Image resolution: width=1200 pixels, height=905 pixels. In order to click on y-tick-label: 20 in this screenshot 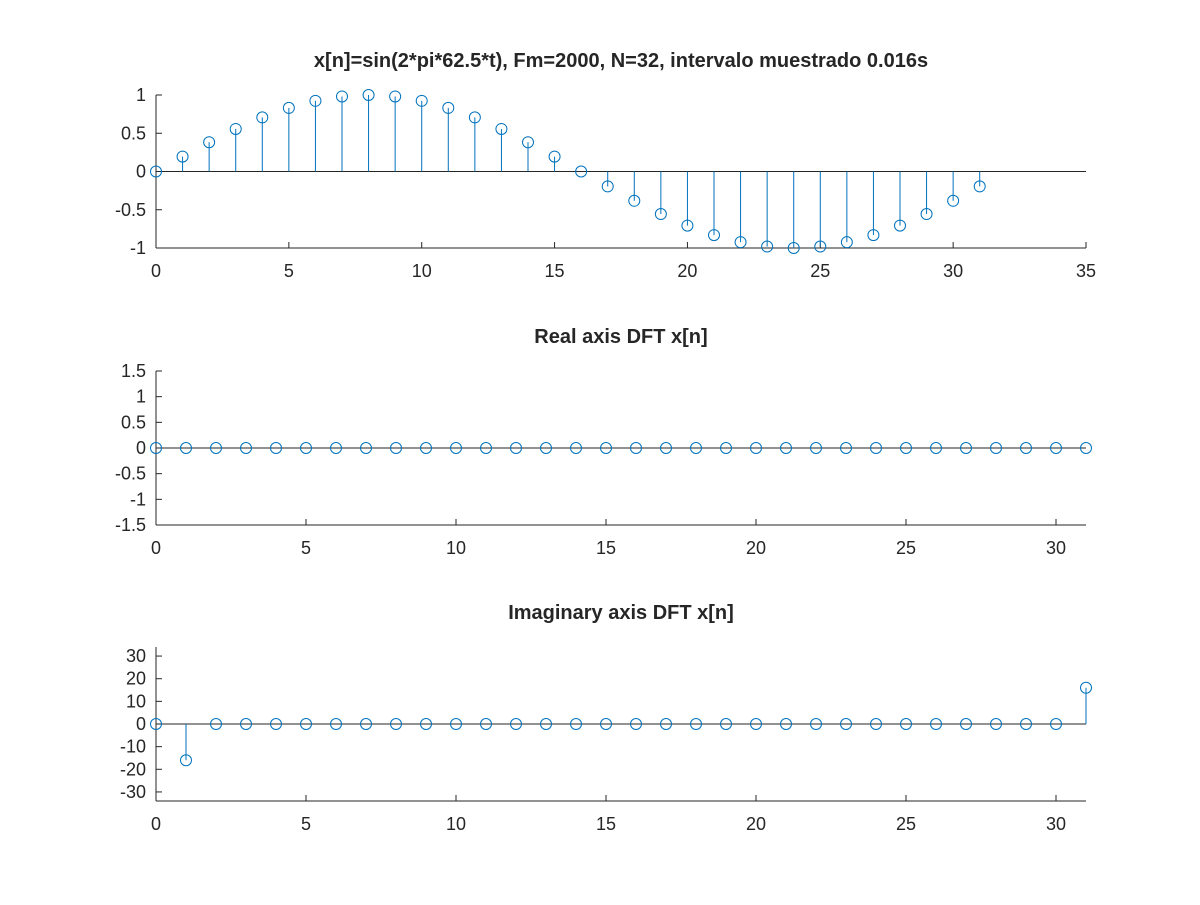, I will do `click(136, 679)`.